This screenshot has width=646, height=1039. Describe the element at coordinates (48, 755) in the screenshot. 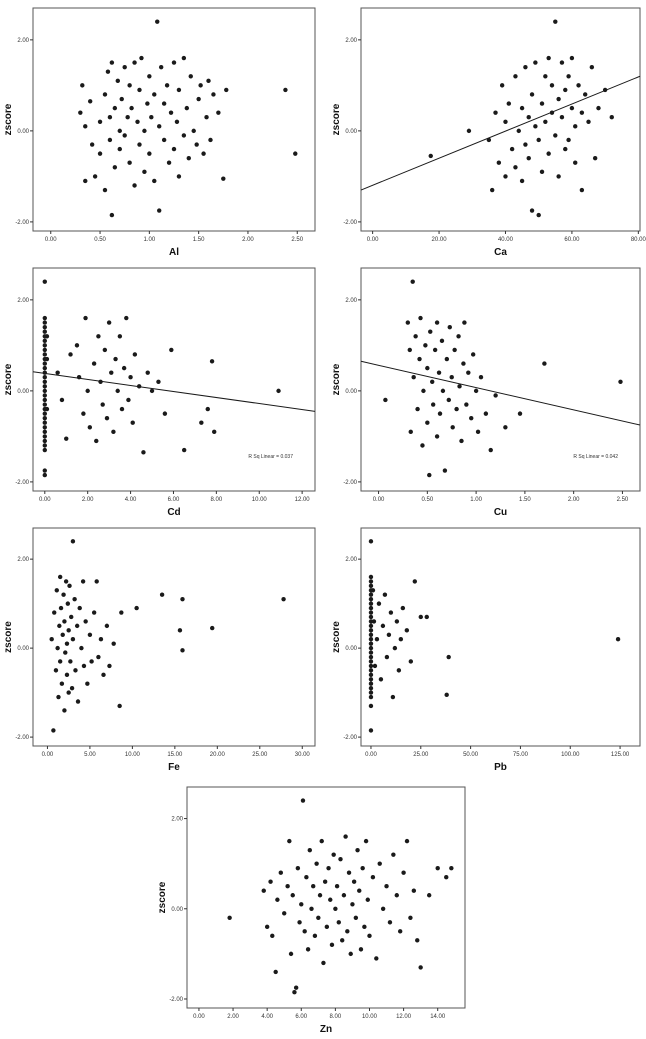

I see `x-tick-label: 0.00` at that location.